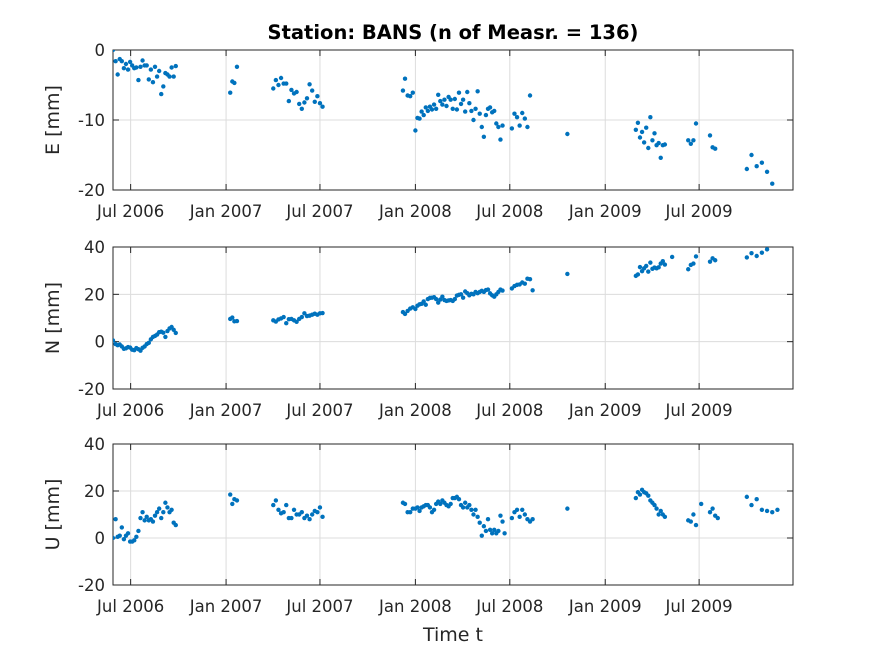 This screenshot has width=875, height=660. What do you see at coordinates (452, 635) in the screenshot?
I see `x-axis-label: Time t` at bounding box center [452, 635].